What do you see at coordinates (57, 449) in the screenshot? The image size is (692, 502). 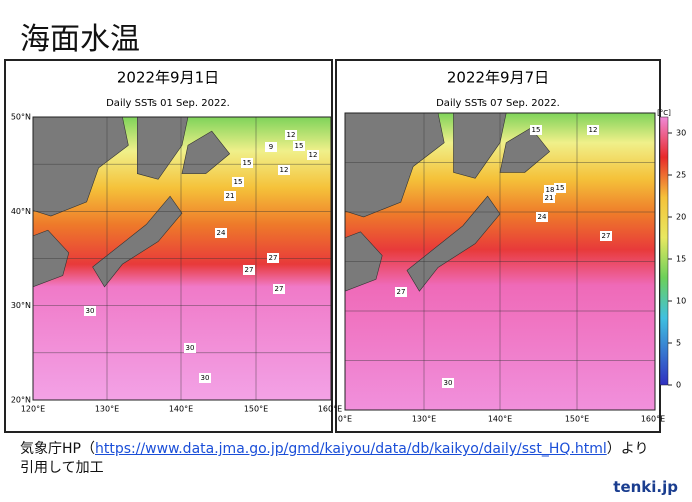 I see `footer-prefix: 気象庁HP（` at bounding box center [57, 449].